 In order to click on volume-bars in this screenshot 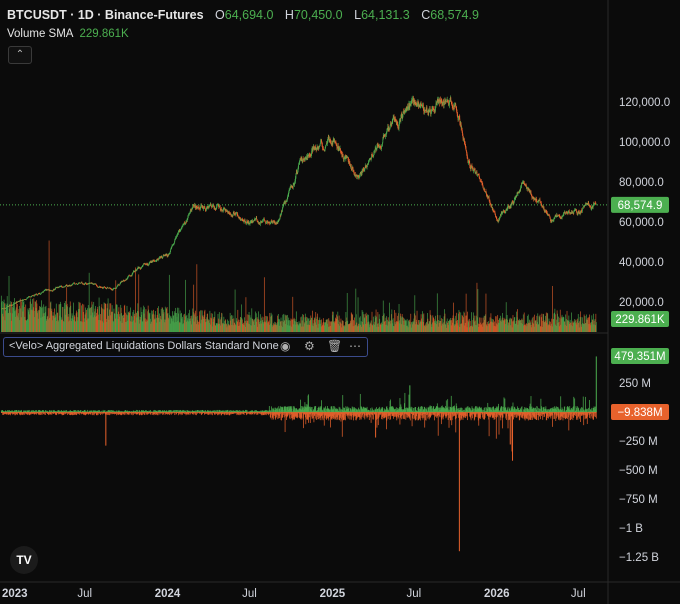, I will do `click(299, 286)`.